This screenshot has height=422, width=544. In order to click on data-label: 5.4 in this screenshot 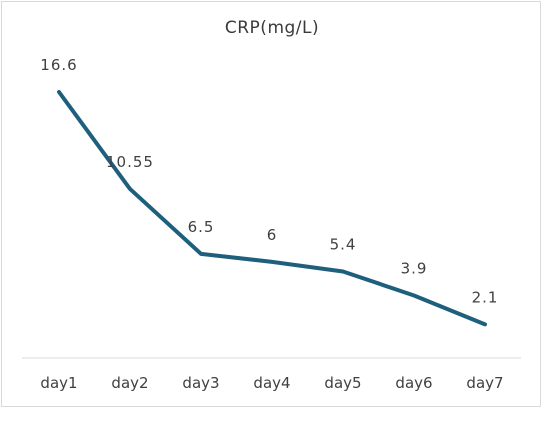, I will do `click(343, 244)`.